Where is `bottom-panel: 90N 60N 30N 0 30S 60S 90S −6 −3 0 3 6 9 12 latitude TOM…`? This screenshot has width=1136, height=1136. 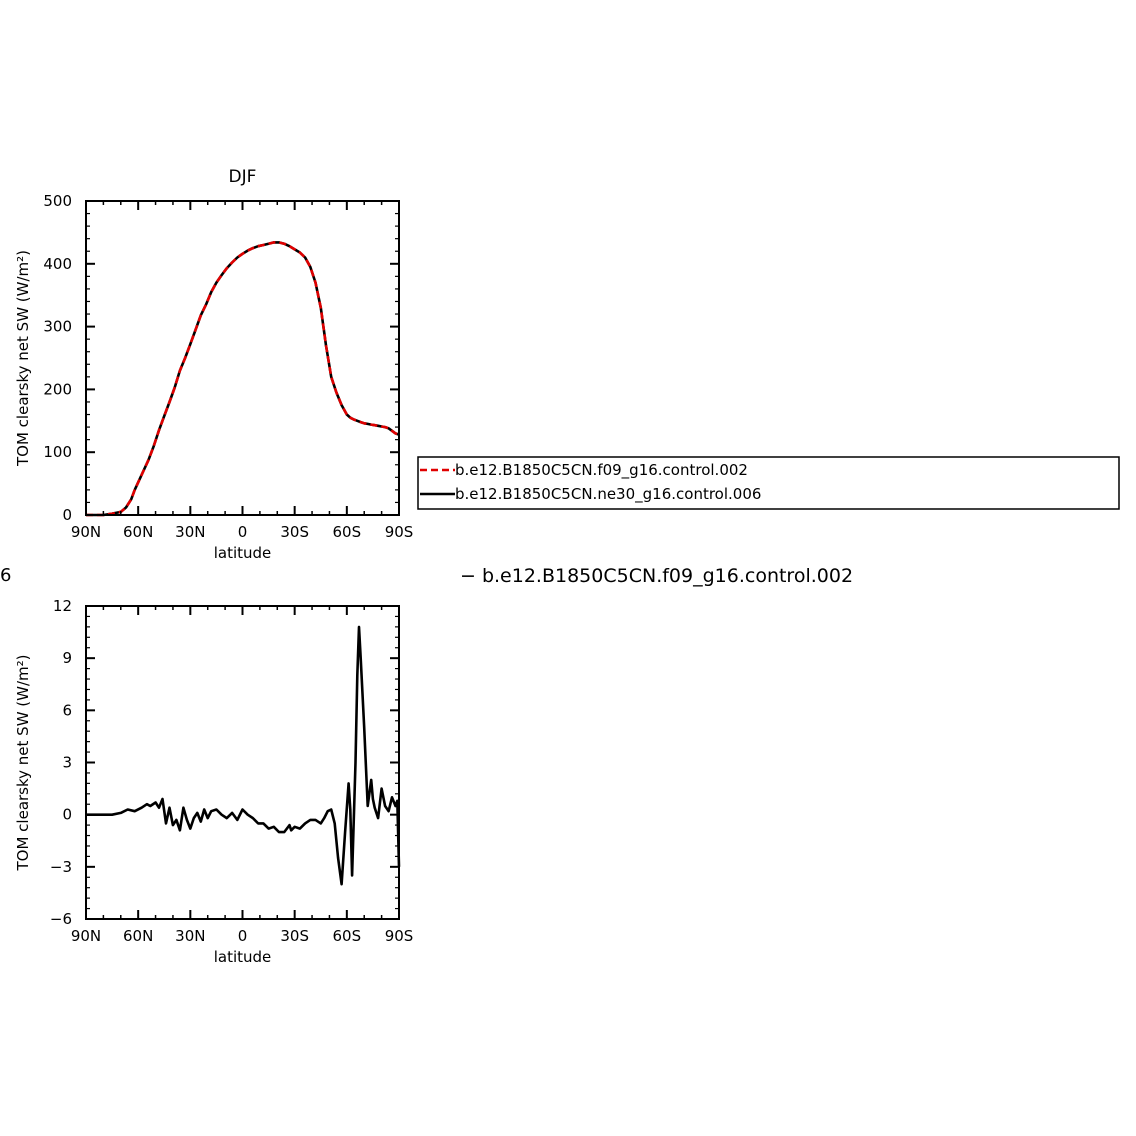 bottom-panel: 90N 60N 30N 0 30S 60S 90S −6 −3 0 3 6 9 12 latitude TOM… is located at coordinates (213, 781).